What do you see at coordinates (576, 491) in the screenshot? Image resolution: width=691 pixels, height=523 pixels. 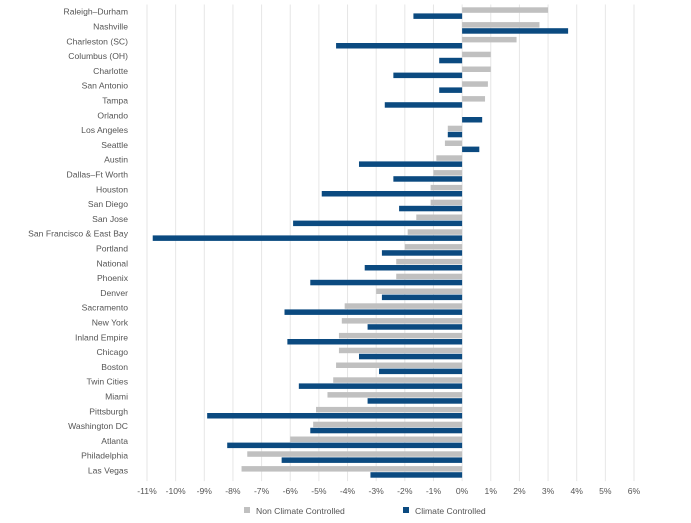 I see `x-tick-label: 4%` at bounding box center [576, 491].